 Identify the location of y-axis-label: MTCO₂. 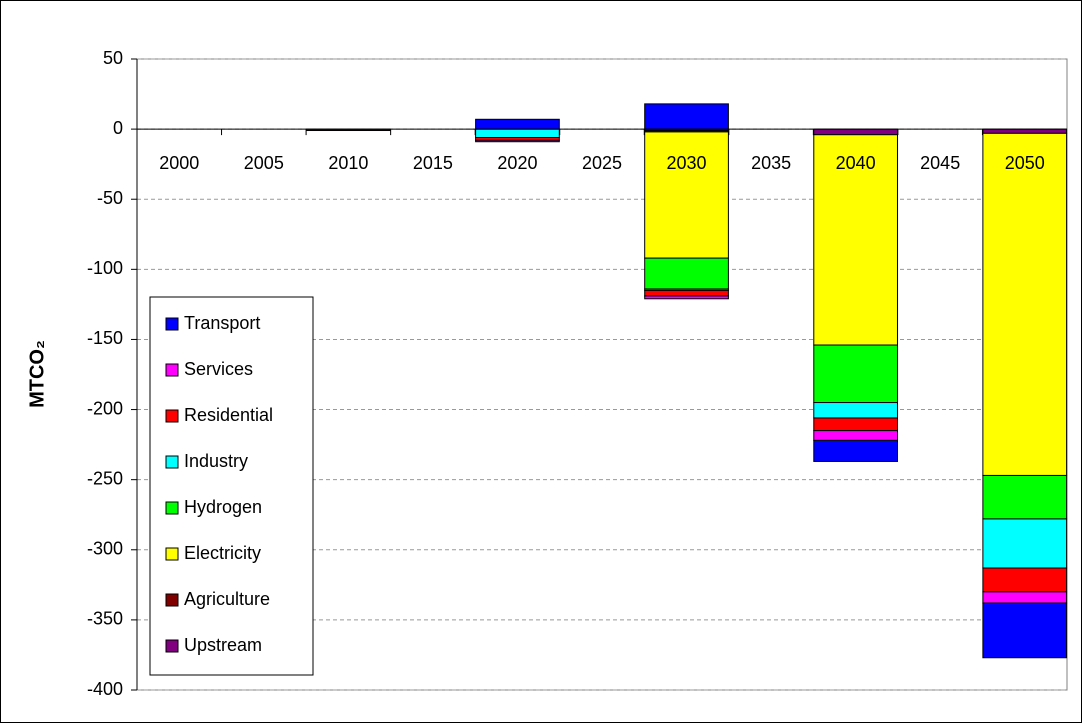
(37, 374).